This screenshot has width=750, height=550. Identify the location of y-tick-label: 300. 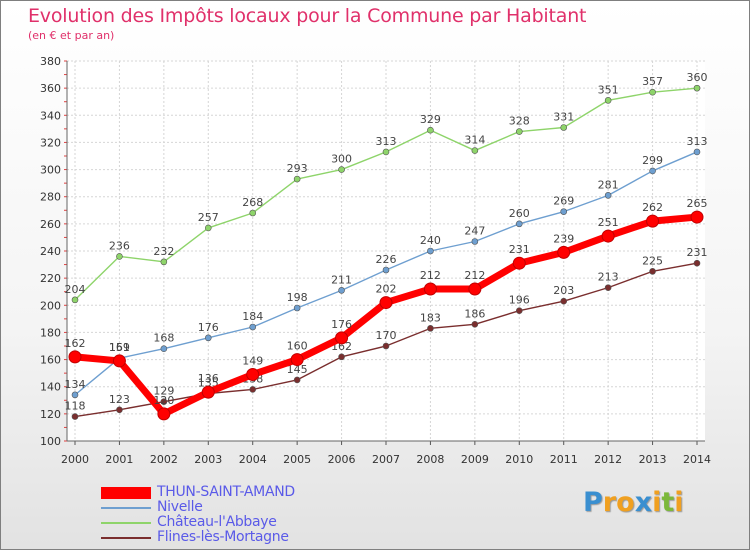
(50, 170).